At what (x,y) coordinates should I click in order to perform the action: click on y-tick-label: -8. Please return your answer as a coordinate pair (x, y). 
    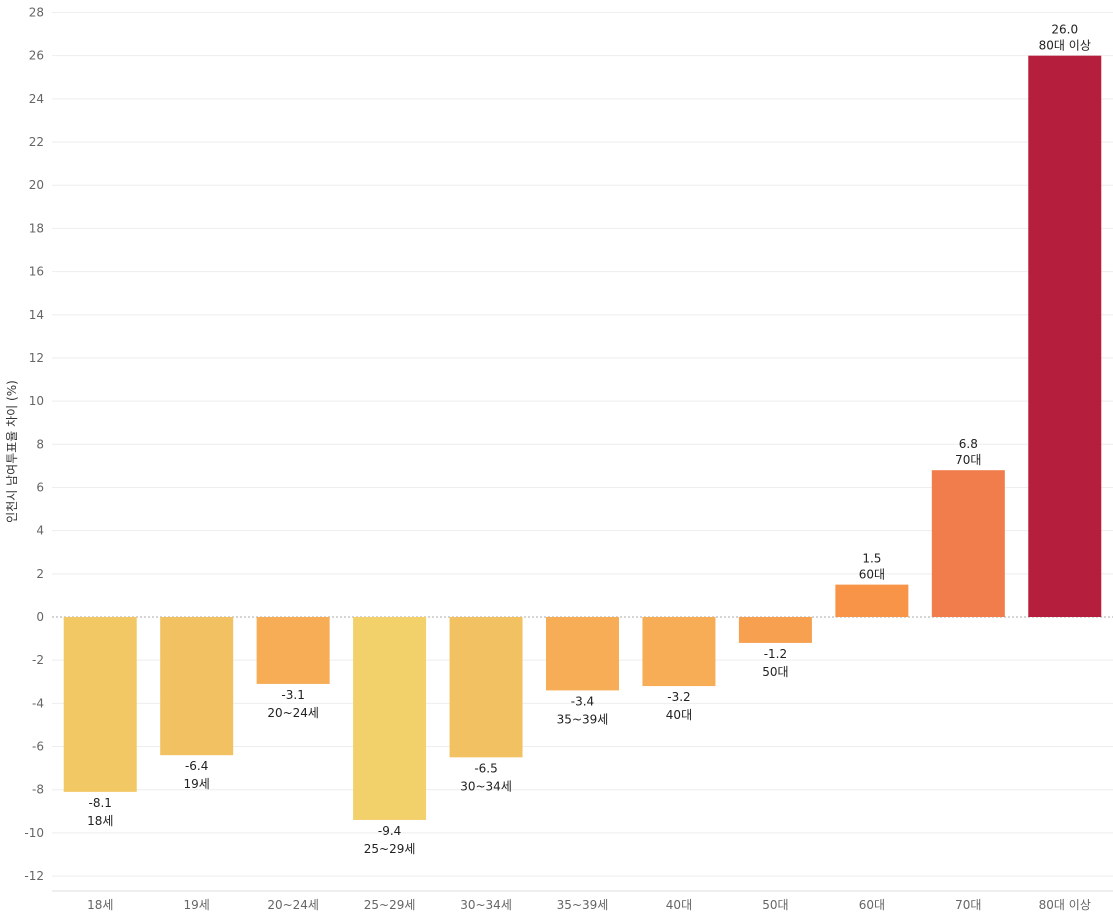
    Looking at the image, I should click on (38, 790).